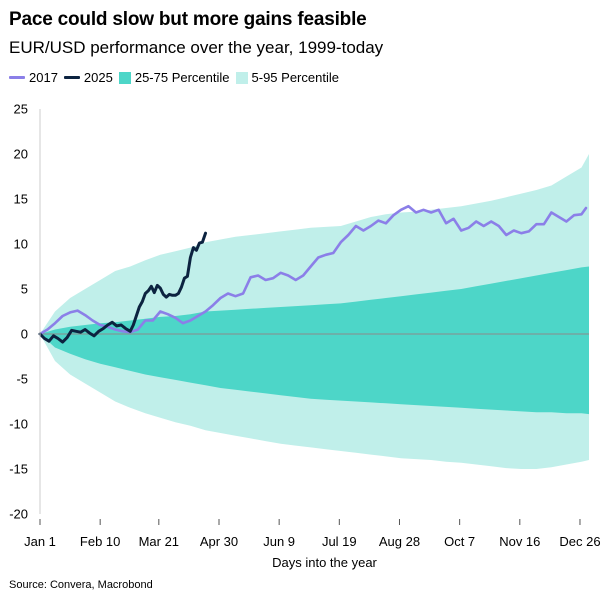 This screenshot has width=605, height=605. I want to click on y-tick-label: 0, so click(24, 334).